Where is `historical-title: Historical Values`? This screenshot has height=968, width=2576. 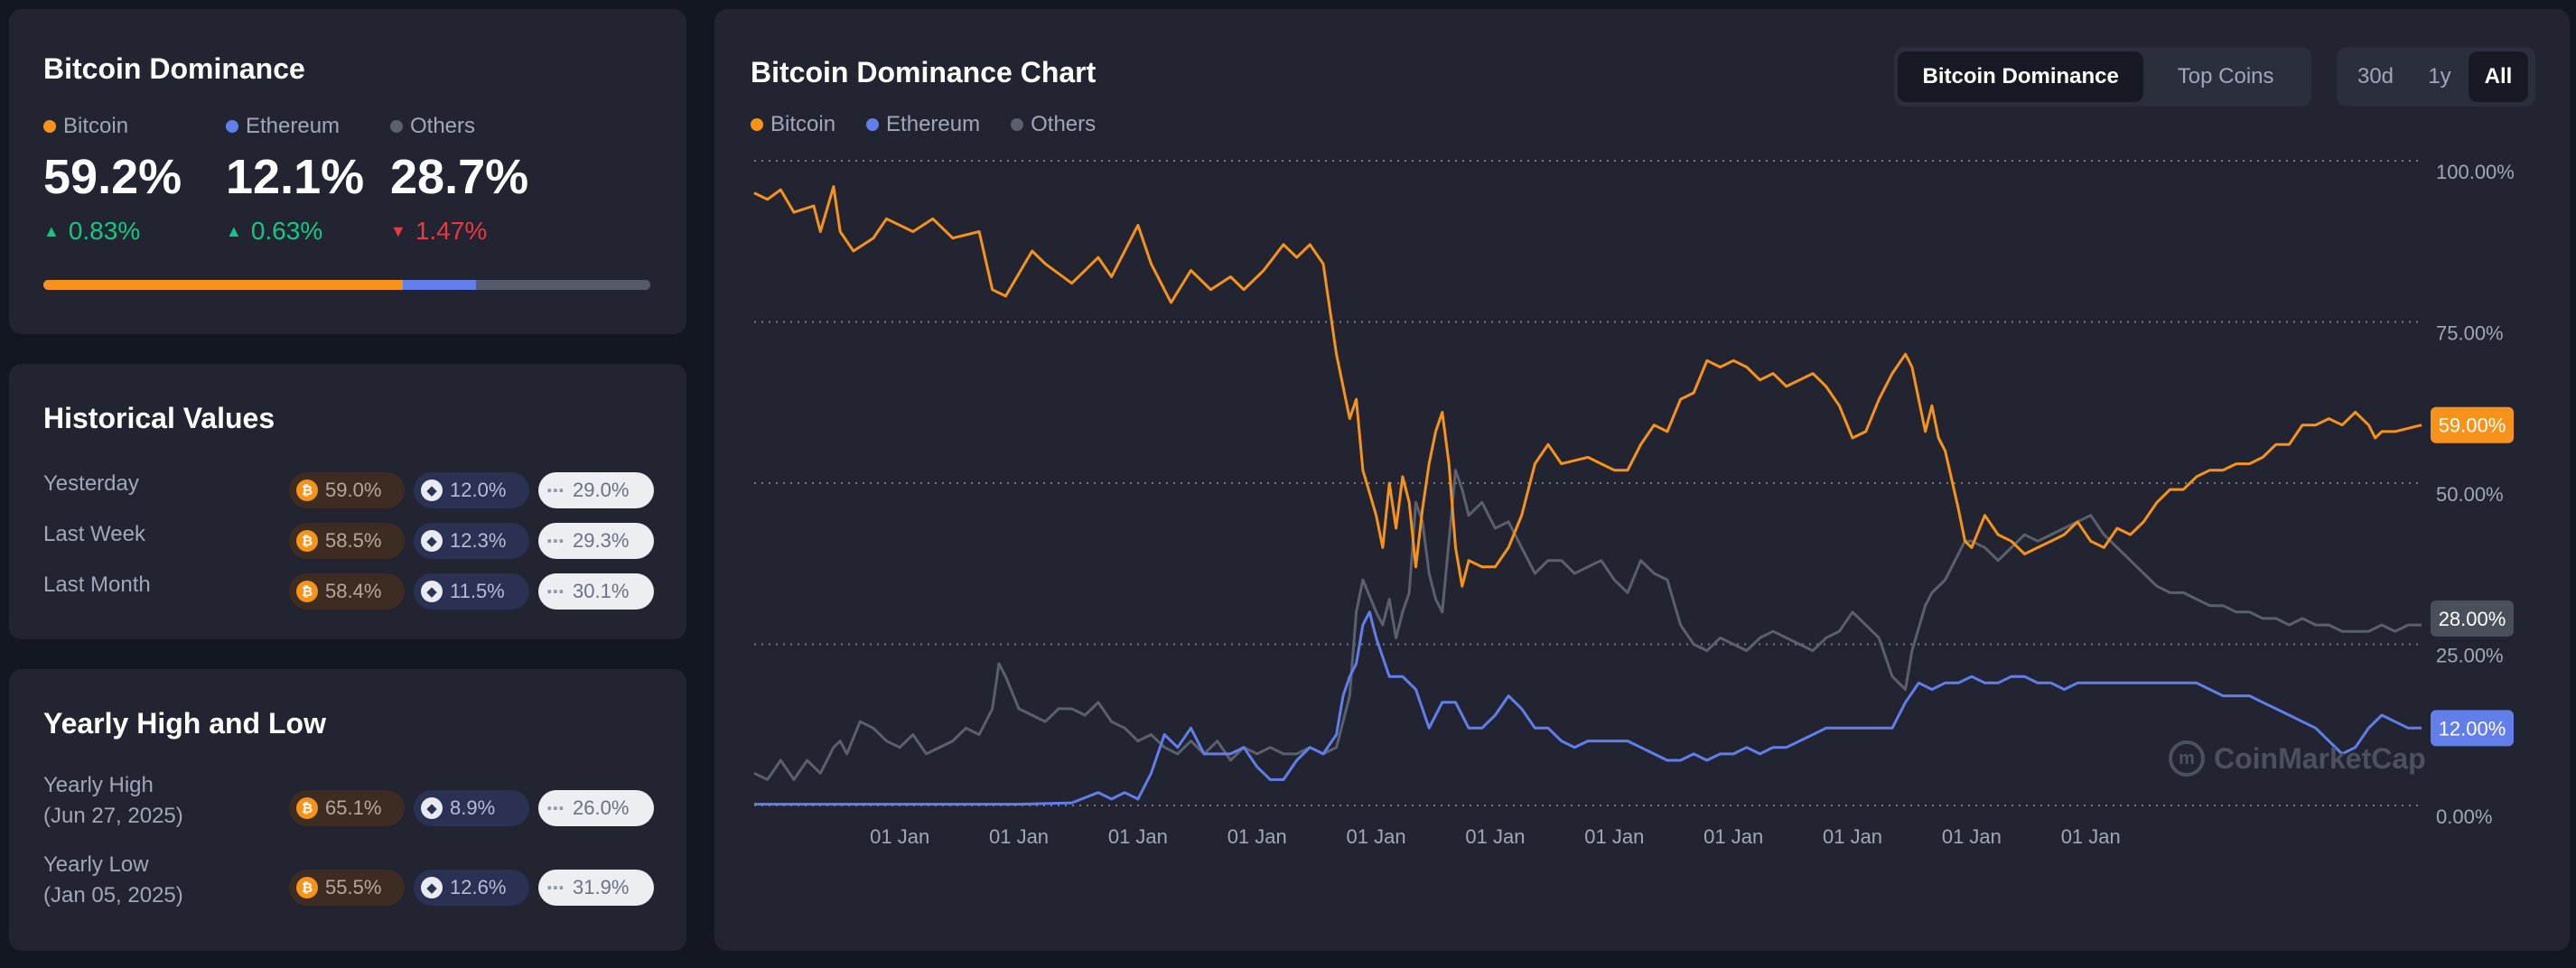
historical-title: Historical Values is located at coordinates (159, 418).